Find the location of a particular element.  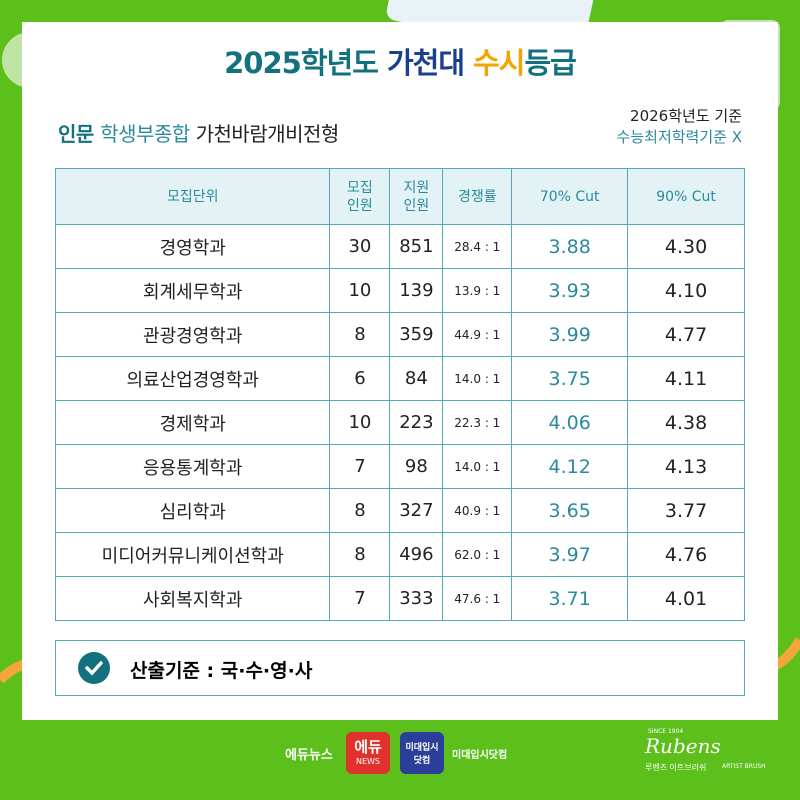

table-cell: 관광경영학과 is located at coordinates (192, 334).